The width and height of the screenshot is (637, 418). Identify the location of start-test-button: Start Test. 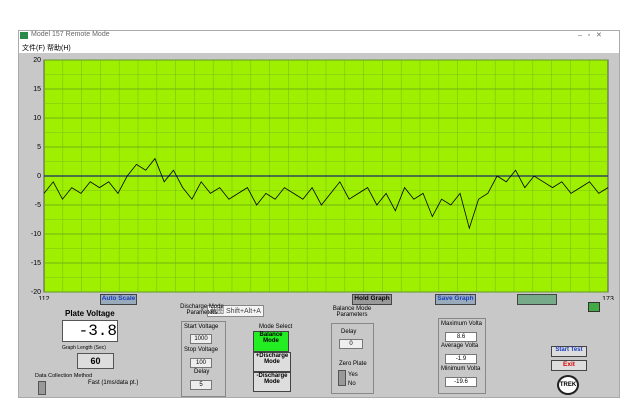
(569, 351).